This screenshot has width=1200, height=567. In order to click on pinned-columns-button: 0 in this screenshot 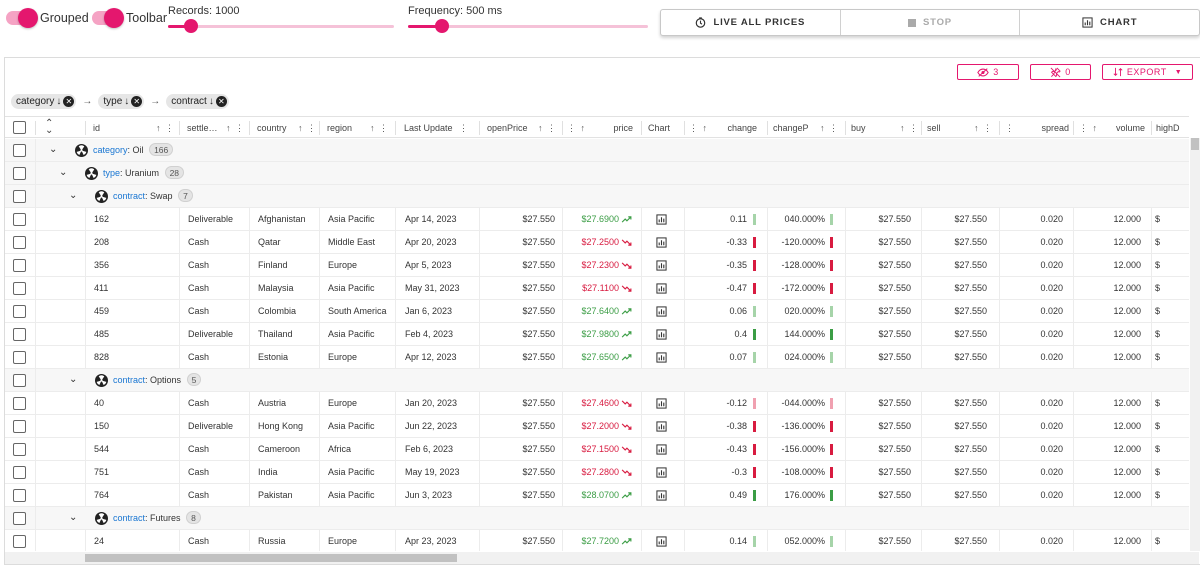, I will do `click(1060, 72)`.